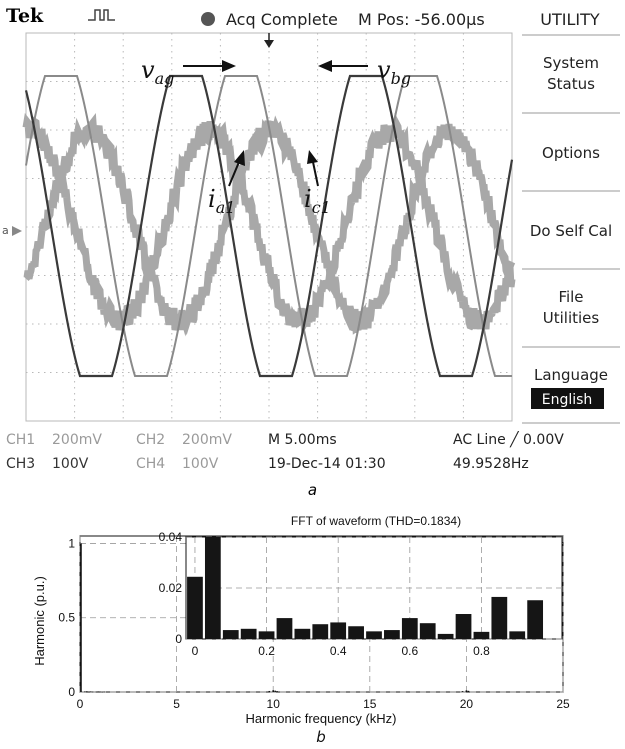 Image resolution: width=625 pixels, height=749 pixels. What do you see at coordinates (150, 464) in the screenshot?
I see `ch4-label: CH4` at bounding box center [150, 464].